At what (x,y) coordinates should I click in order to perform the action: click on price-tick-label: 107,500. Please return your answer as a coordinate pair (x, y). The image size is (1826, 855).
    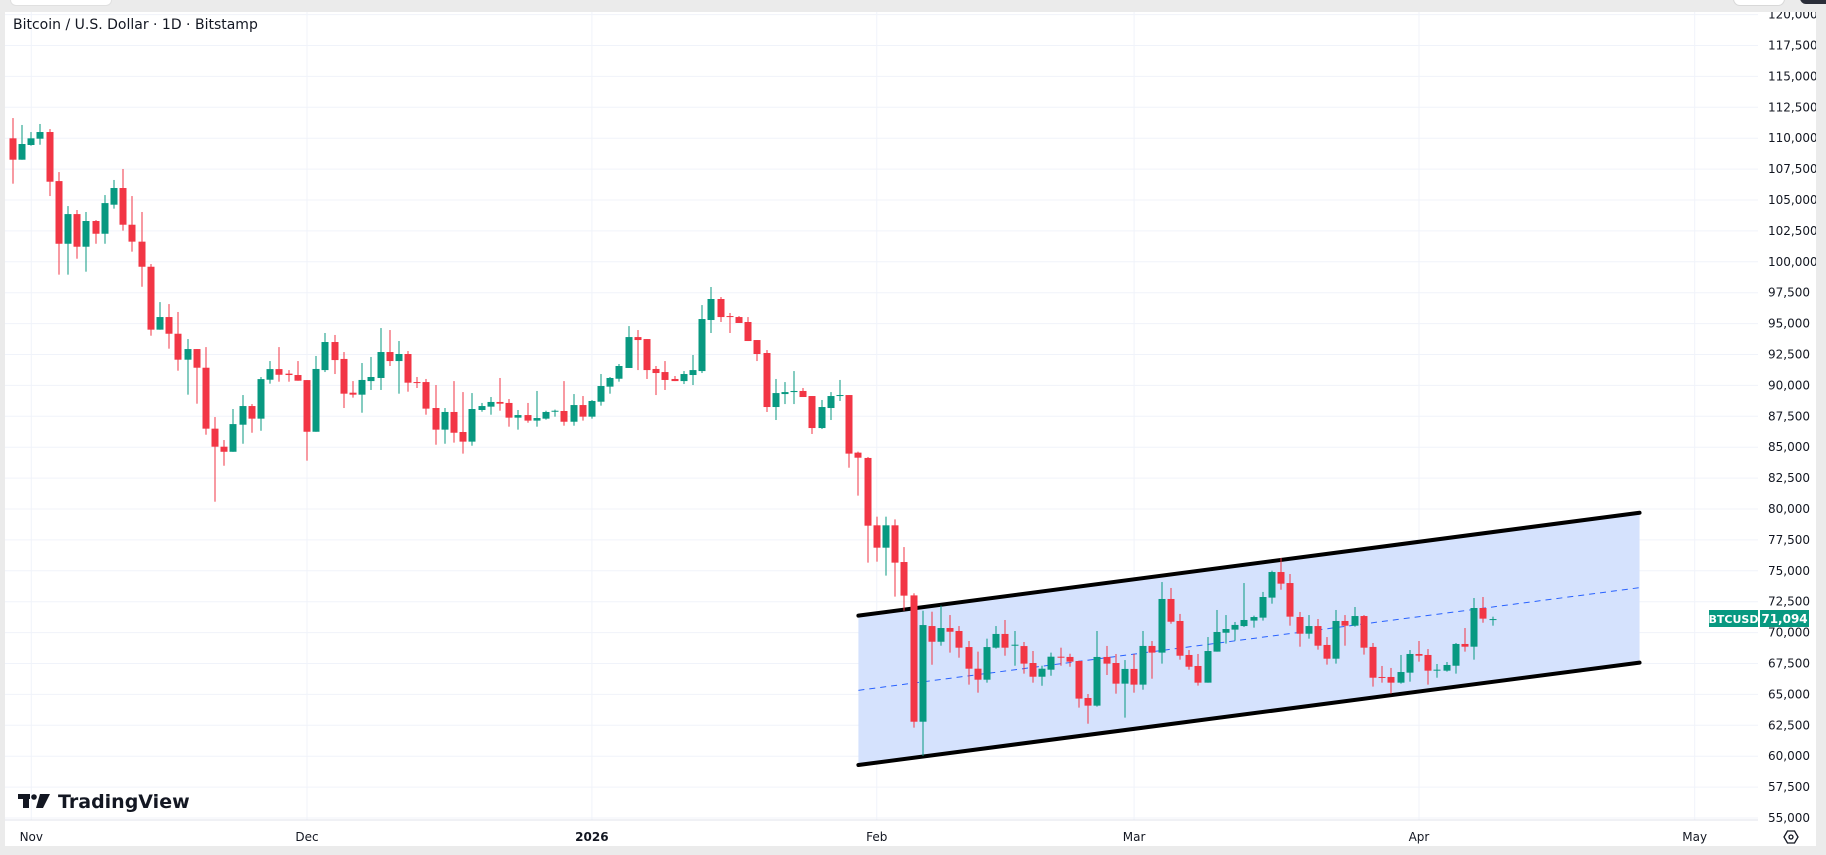
    Looking at the image, I should click on (1792, 169).